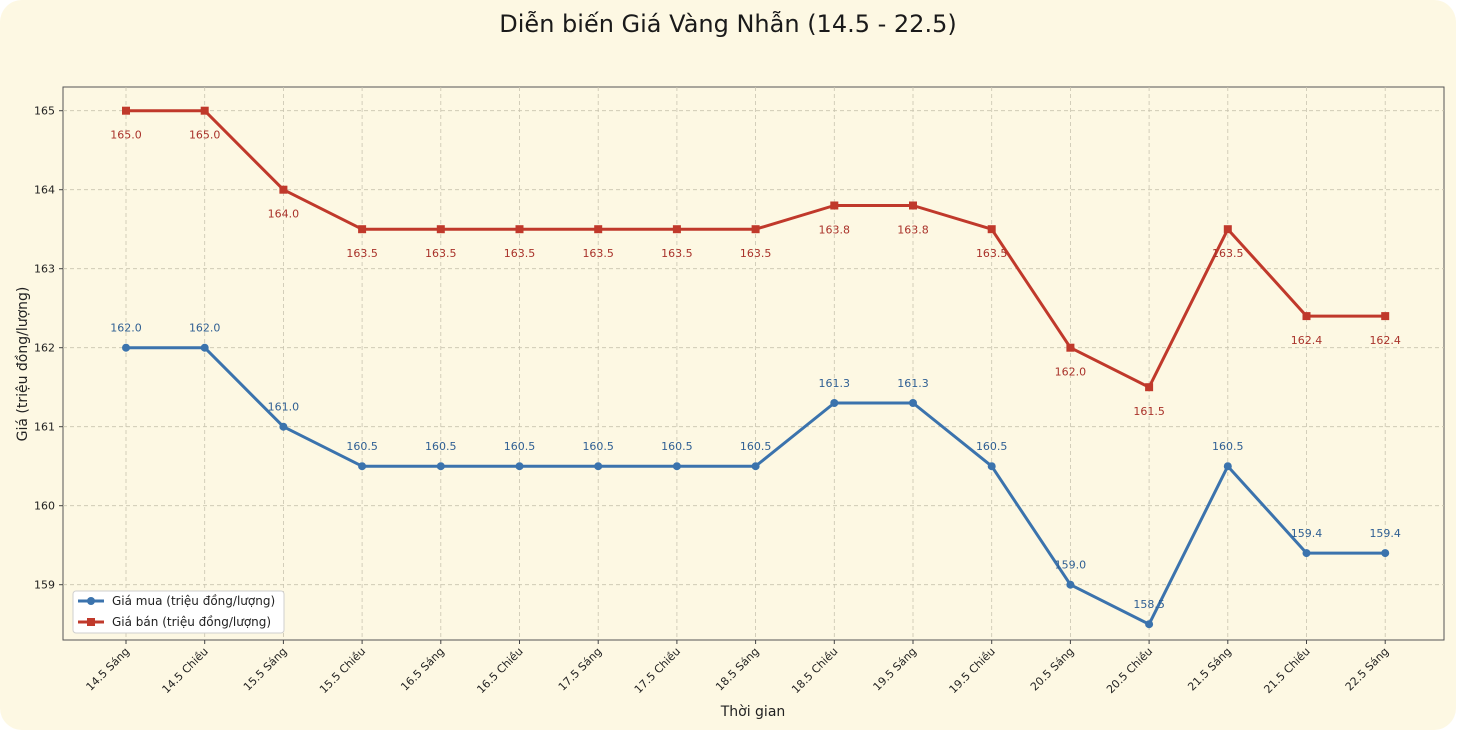 This screenshot has height=734, width=1464. Describe the element at coordinates (191, 622) in the screenshot. I see `legend-label: Giá bán (triệu đồng/lượng)` at that location.